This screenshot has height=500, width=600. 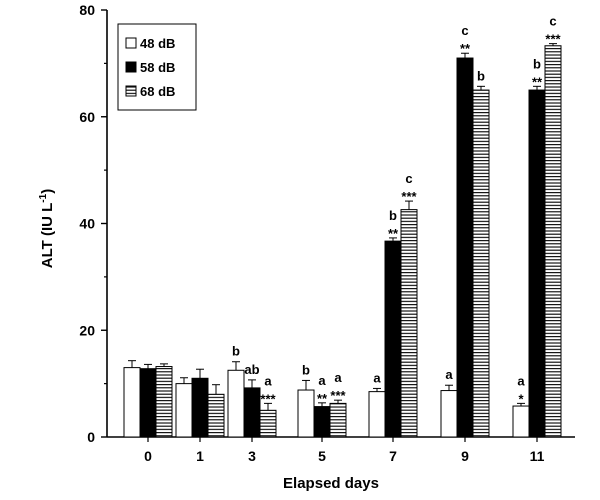 What do you see at coordinates (252, 456) in the screenshot?
I see `x-tick-label: 3` at bounding box center [252, 456].